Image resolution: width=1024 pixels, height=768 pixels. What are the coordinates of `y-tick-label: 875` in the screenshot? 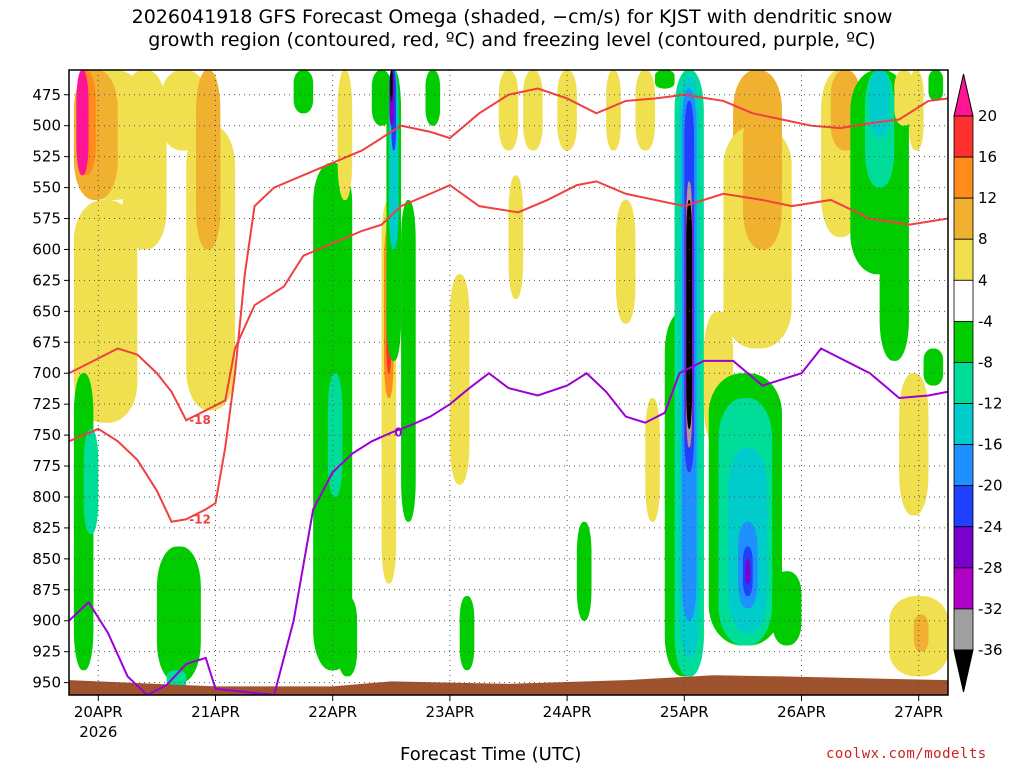 It's located at (46, 590).